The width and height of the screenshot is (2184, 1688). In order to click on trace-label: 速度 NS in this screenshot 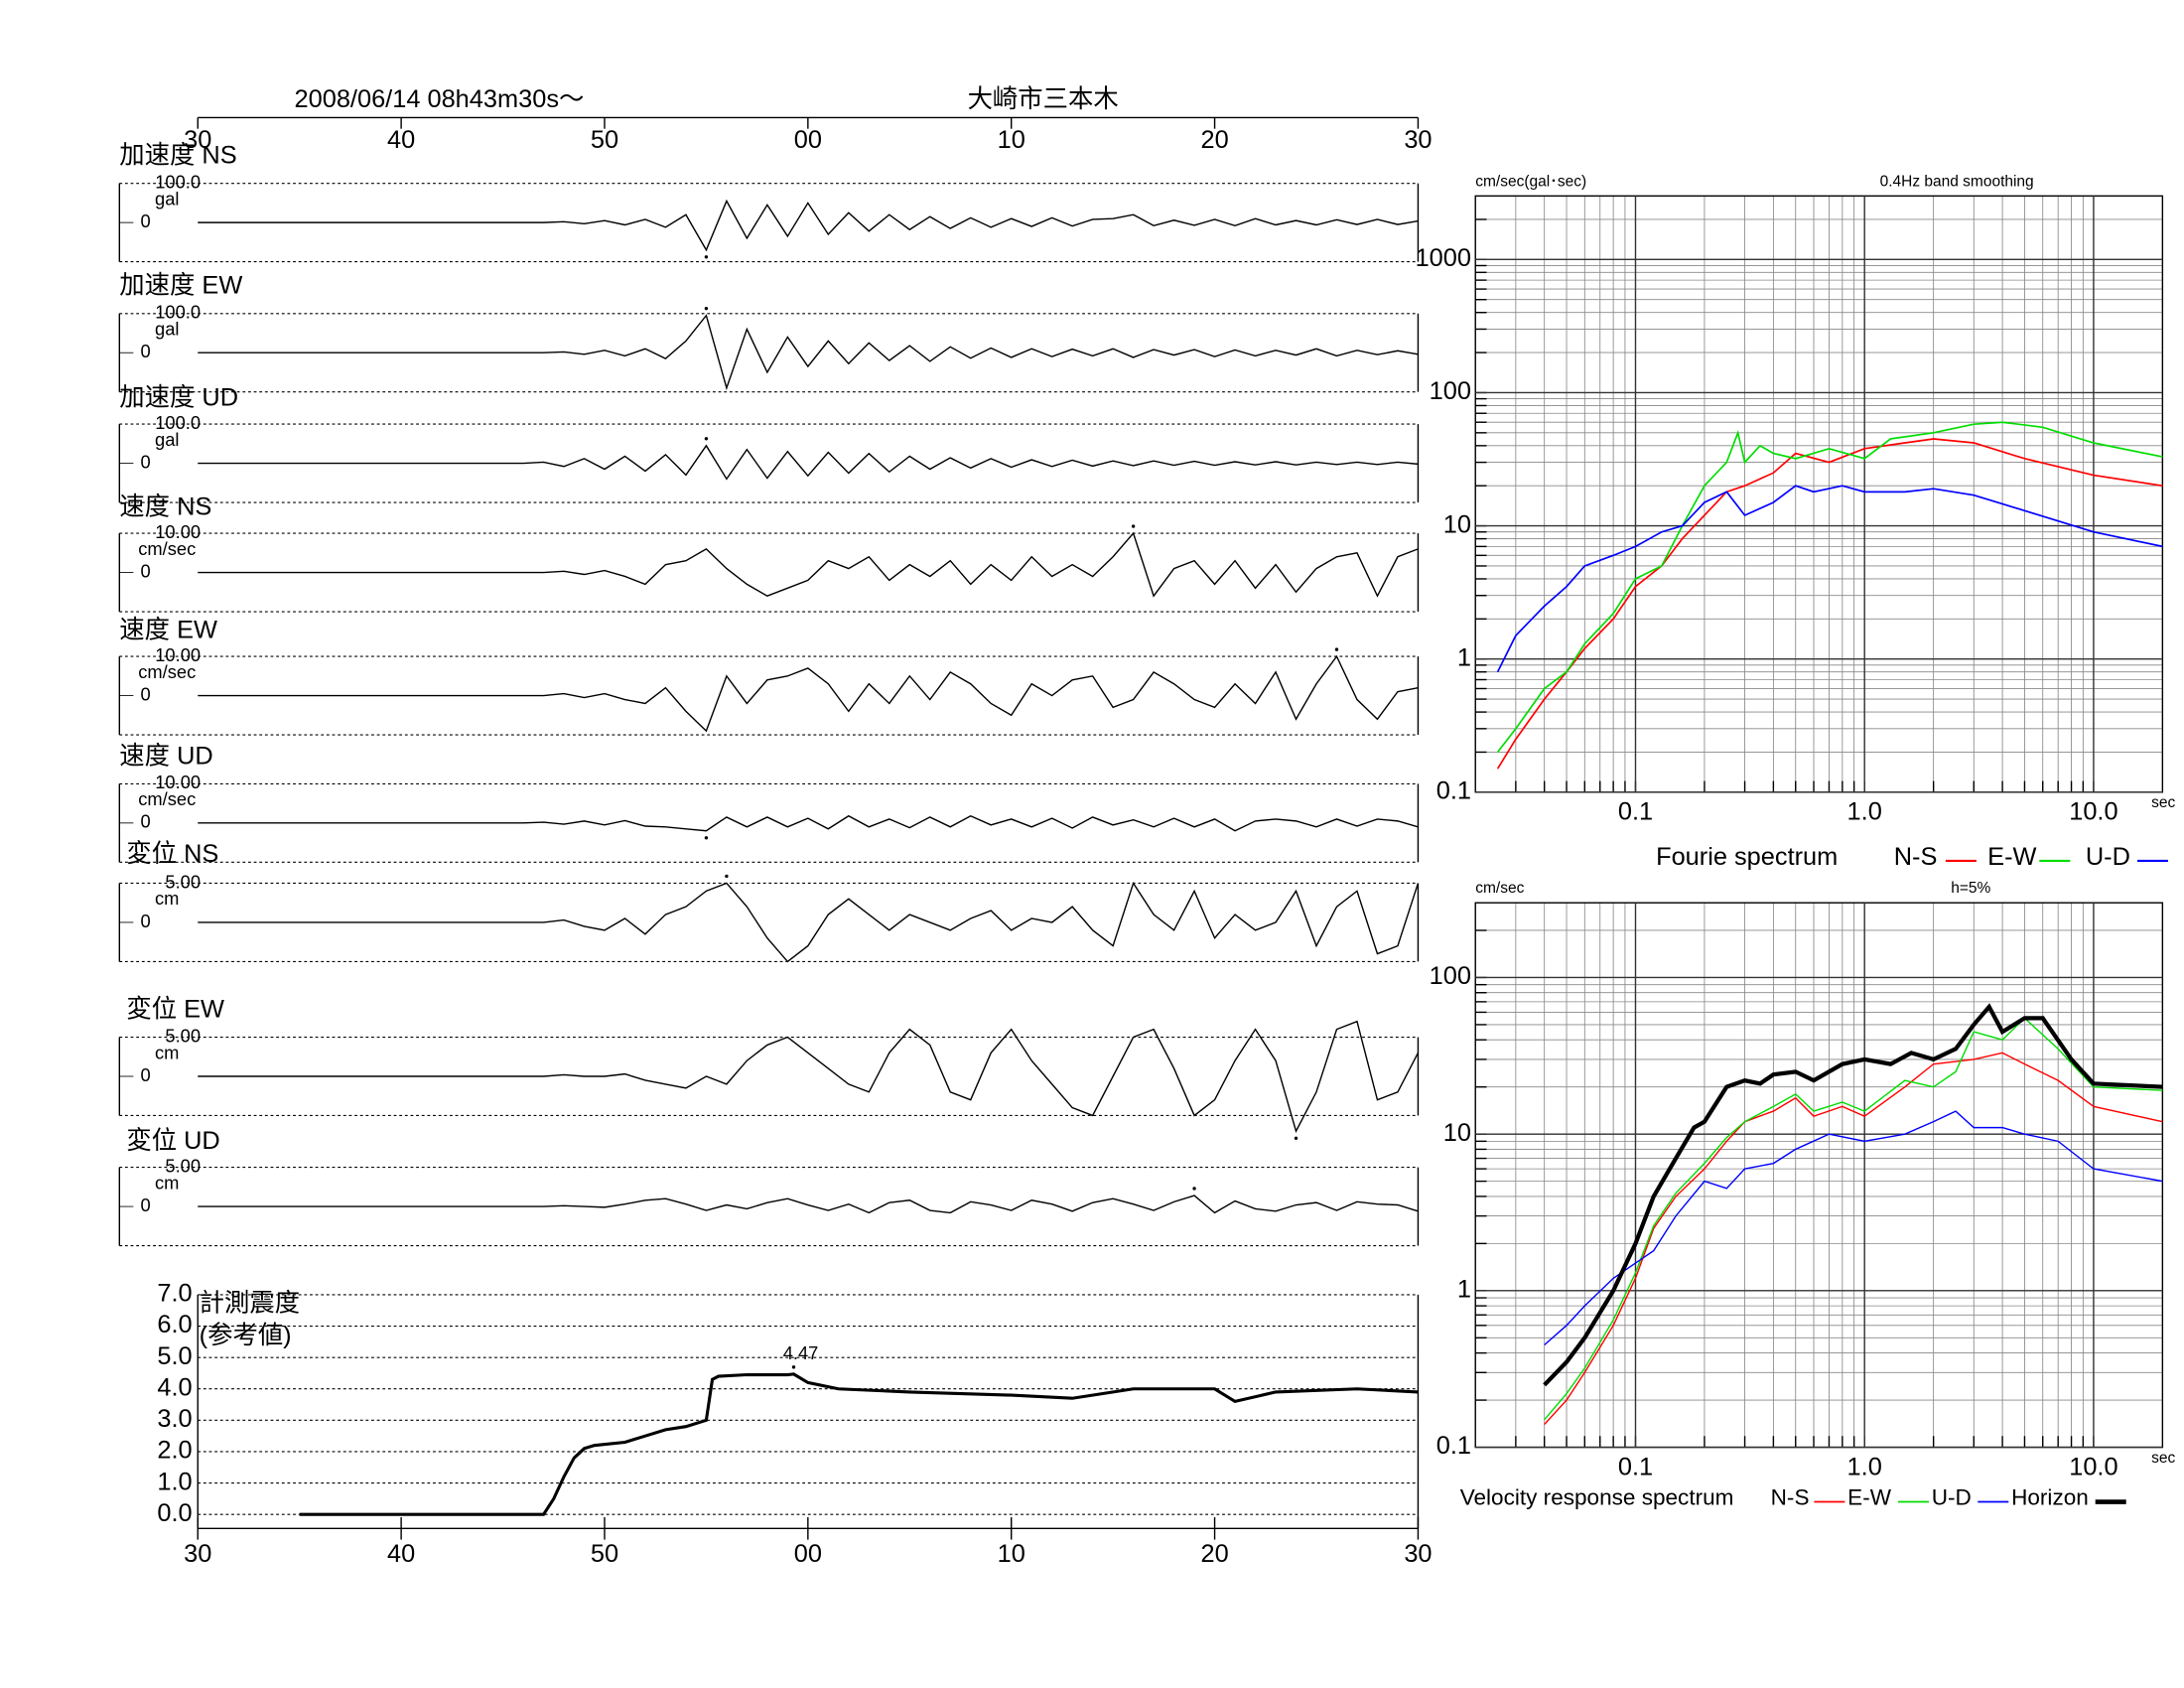, I will do `click(165, 506)`.